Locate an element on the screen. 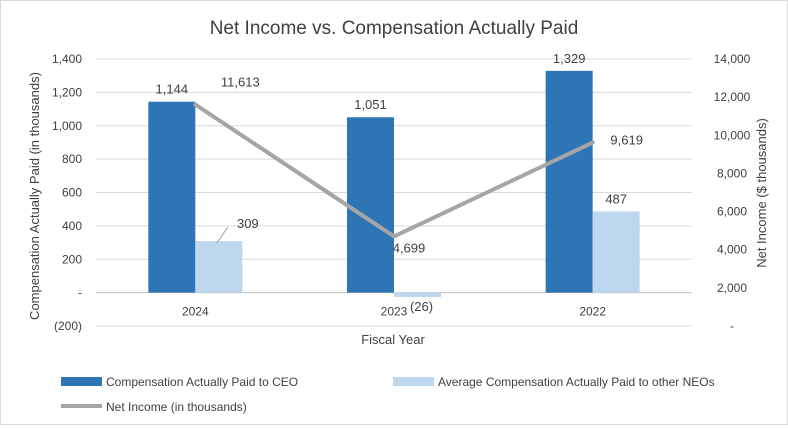  category-label: 2023 is located at coordinates (394, 312).